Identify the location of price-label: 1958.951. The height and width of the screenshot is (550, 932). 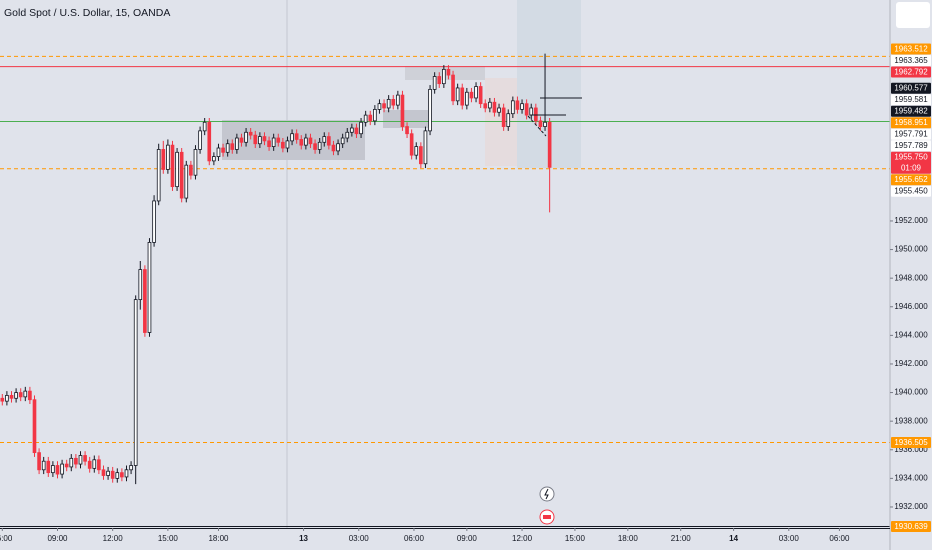
(911, 122).